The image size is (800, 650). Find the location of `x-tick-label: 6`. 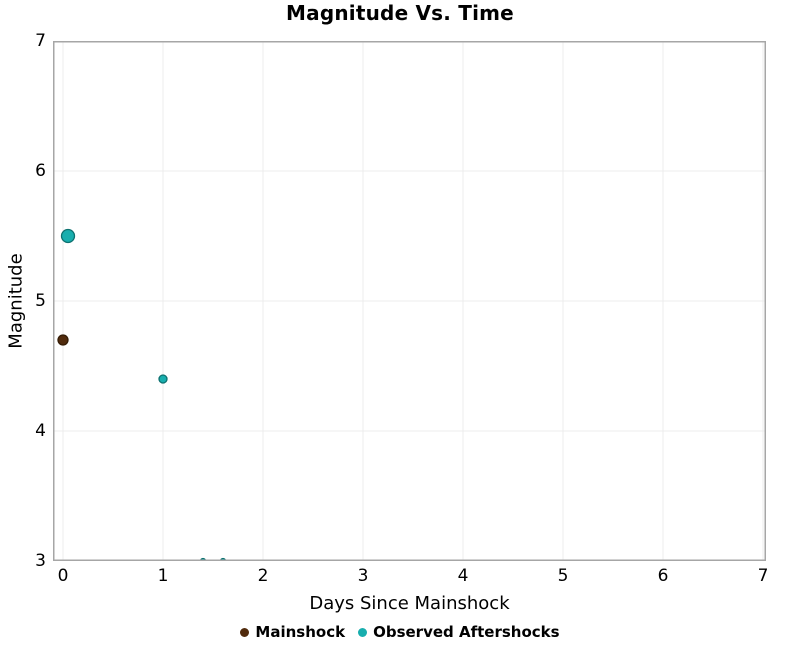

x-tick-label: 6 is located at coordinates (663, 576).